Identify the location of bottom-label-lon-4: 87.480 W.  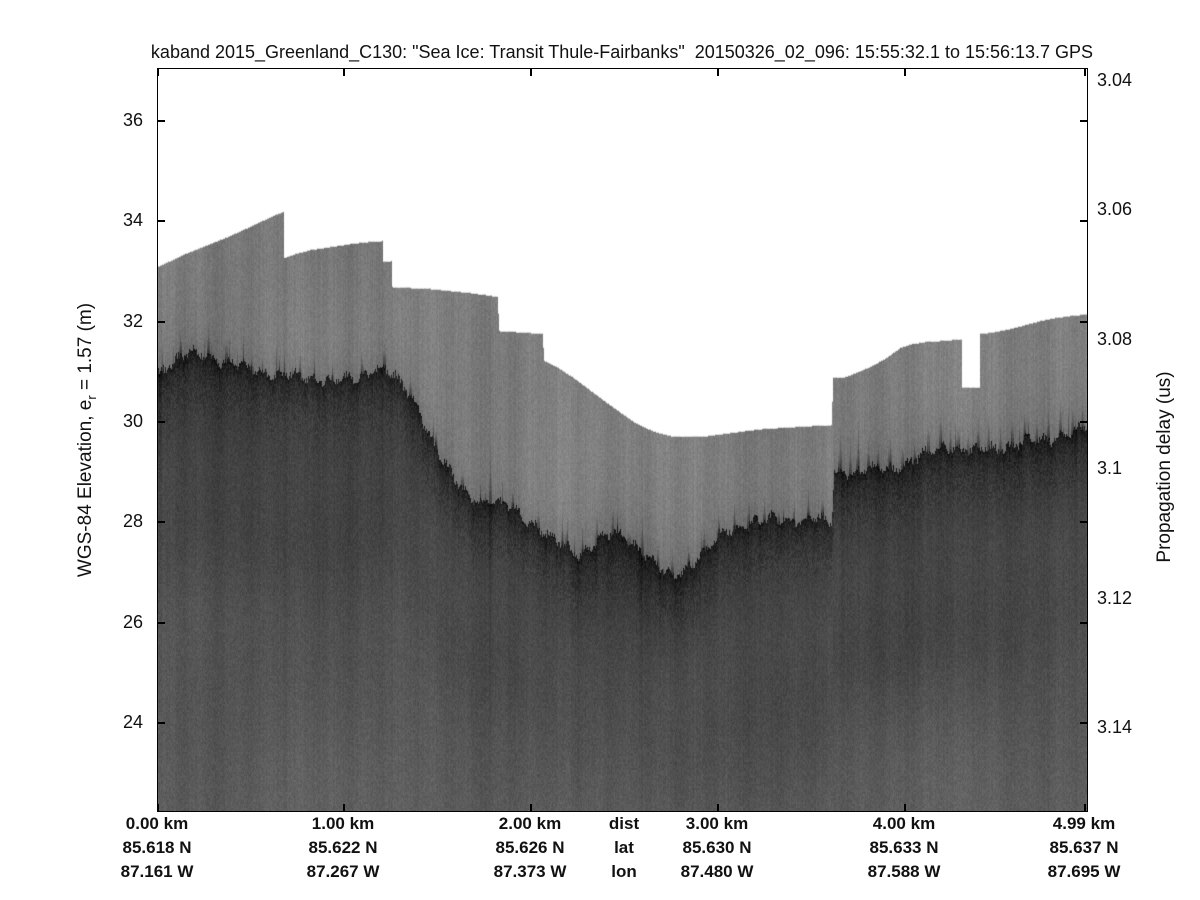
(717, 871).